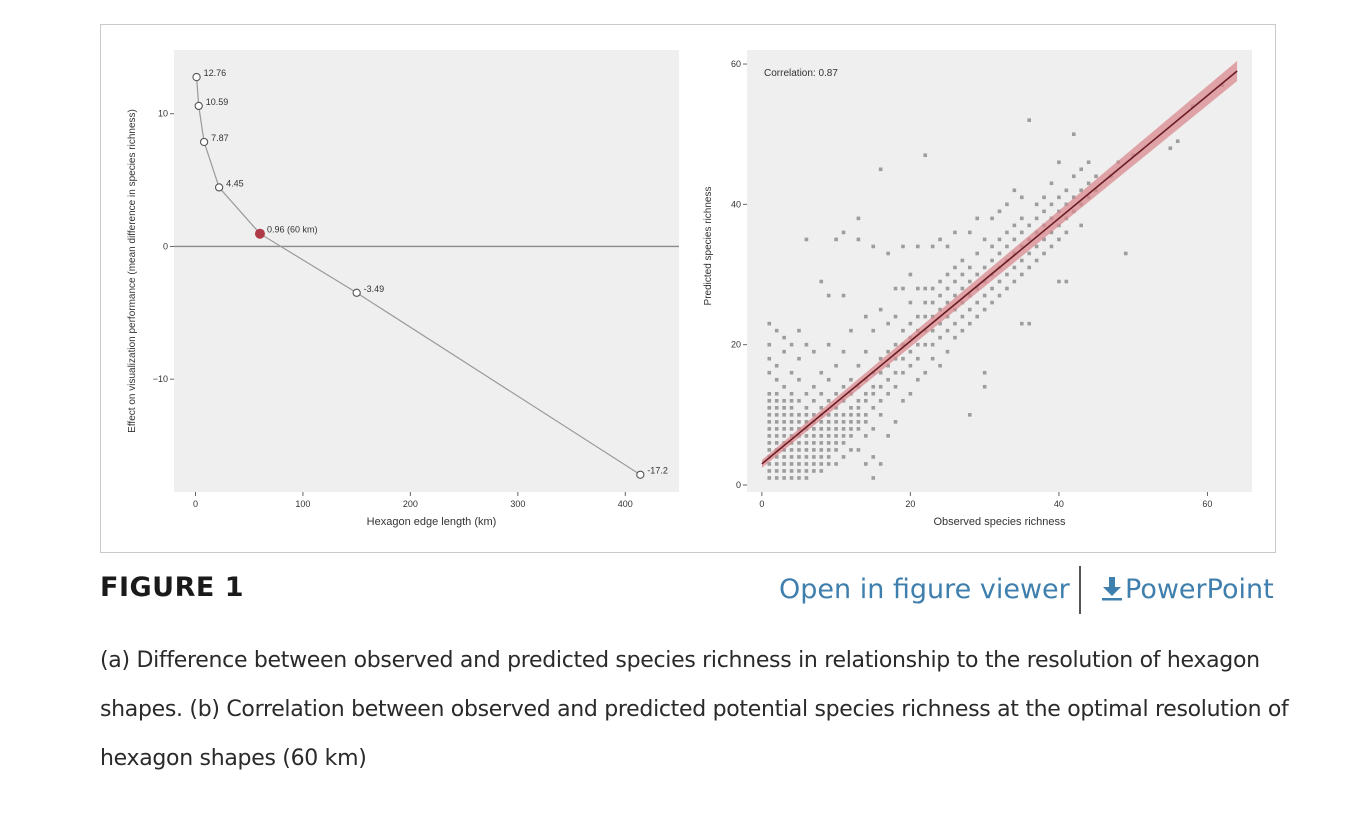 The height and width of the screenshot is (816, 1370). Describe the element at coordinates (235, 183) in the screenshot. I see `point-label: 4.45` at that location.